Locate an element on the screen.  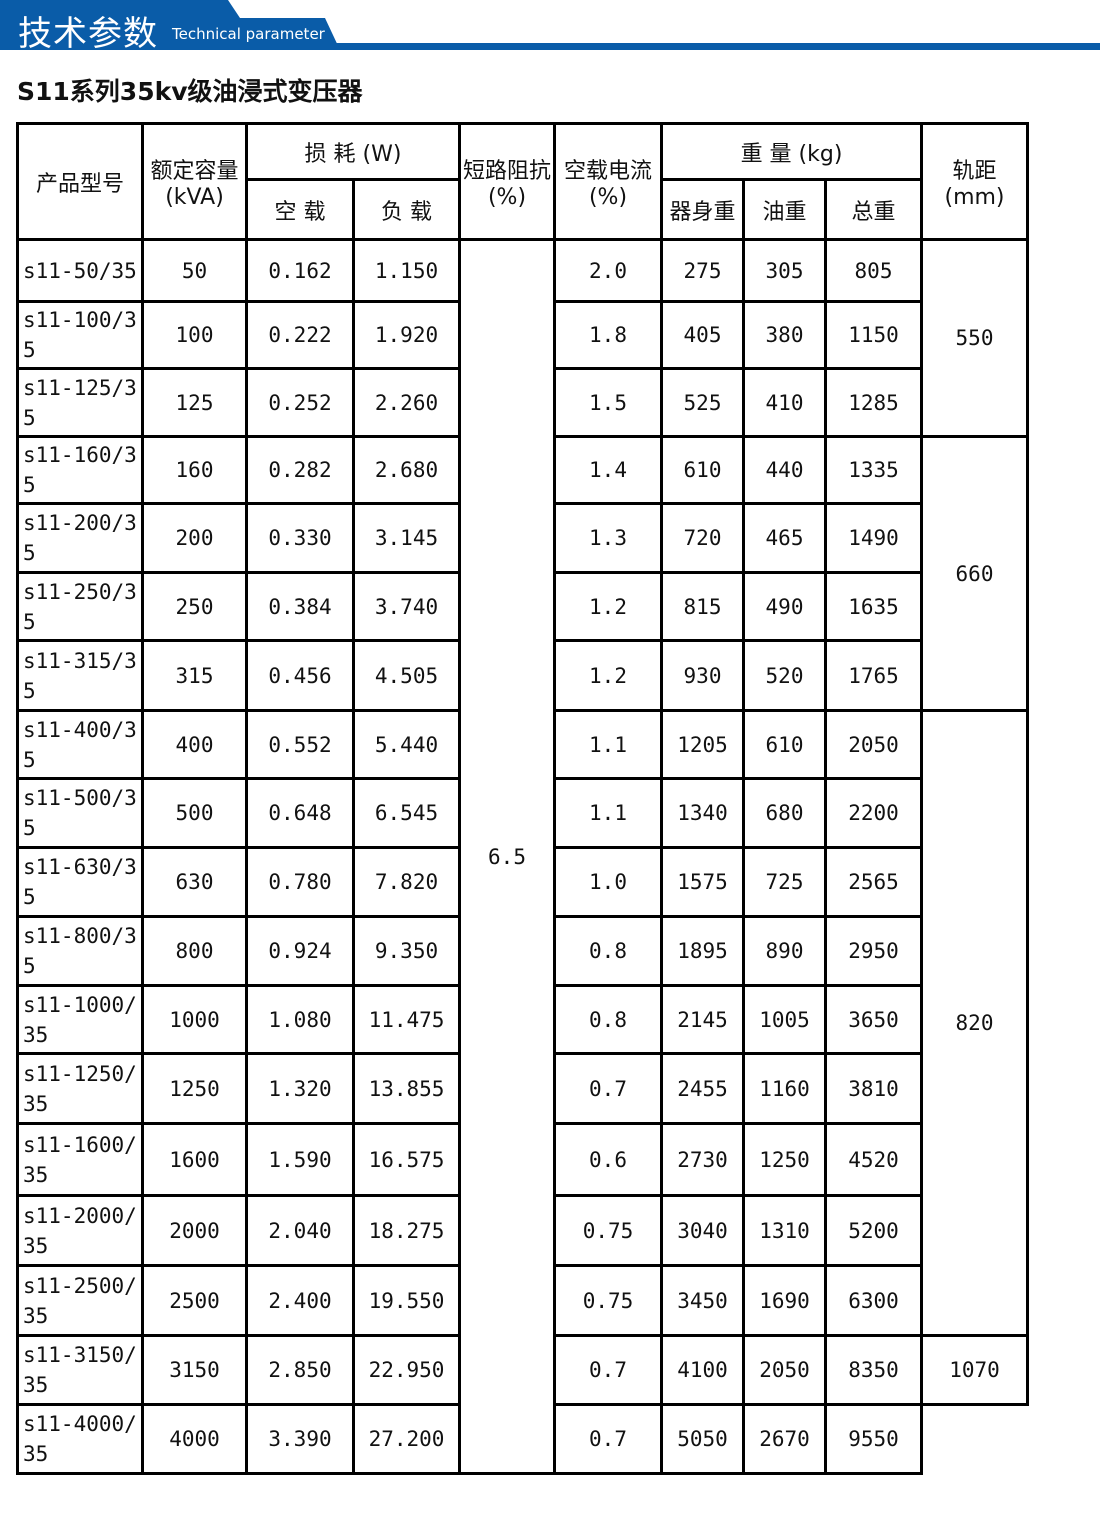
cell-current: 1.5 is located at coordinates (608, 402).